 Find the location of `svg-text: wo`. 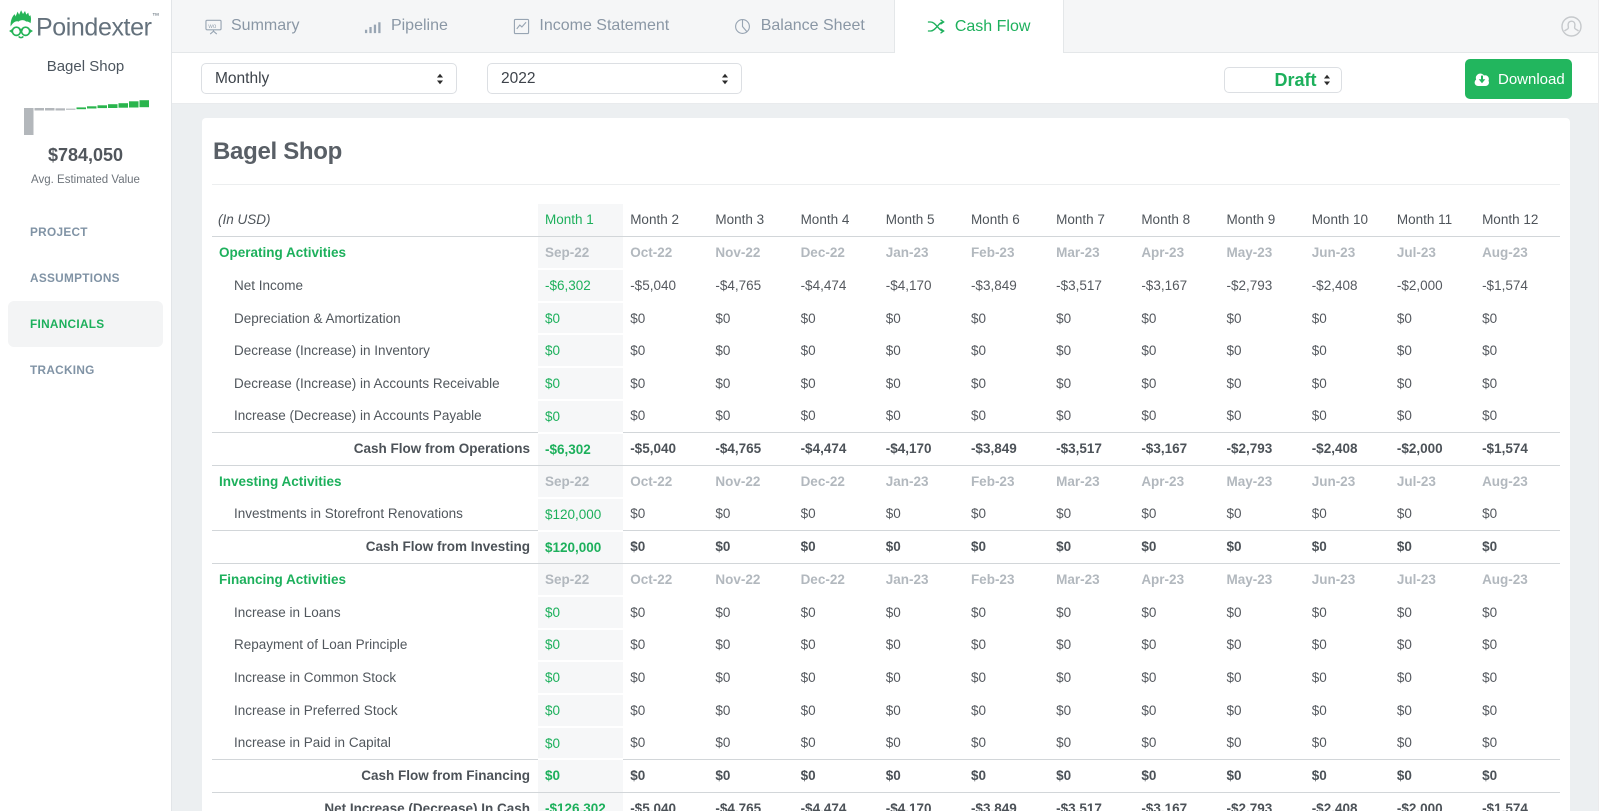

svg-text: wo is located at coordinates (211, 25).